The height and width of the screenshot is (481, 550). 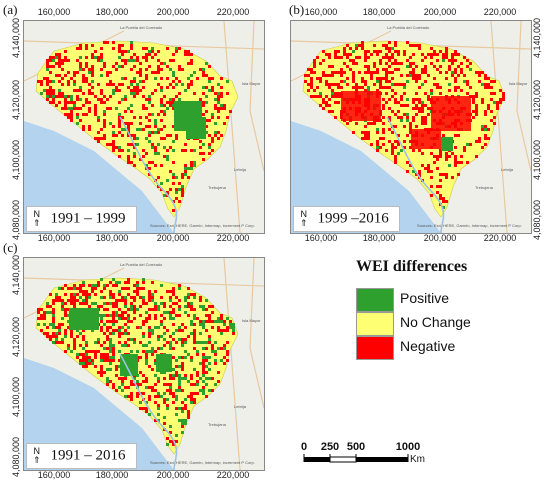 What do you see at coordinates (148, 411) in the screenshot?
I see `river-line` at bounding box center [148, 411].